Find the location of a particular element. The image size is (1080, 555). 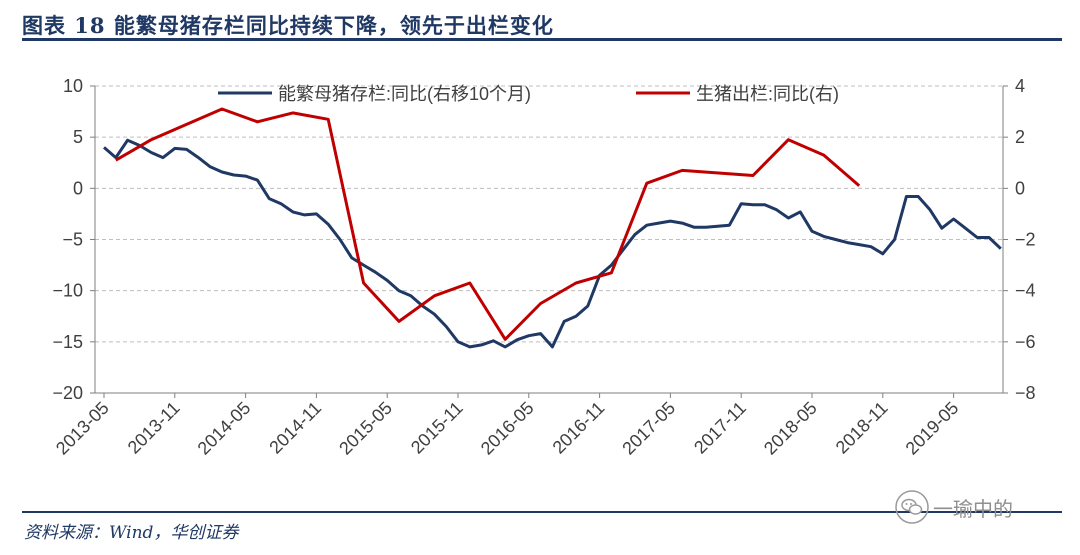

right-tick-label: 2 is located at coordinates (1020, 137).